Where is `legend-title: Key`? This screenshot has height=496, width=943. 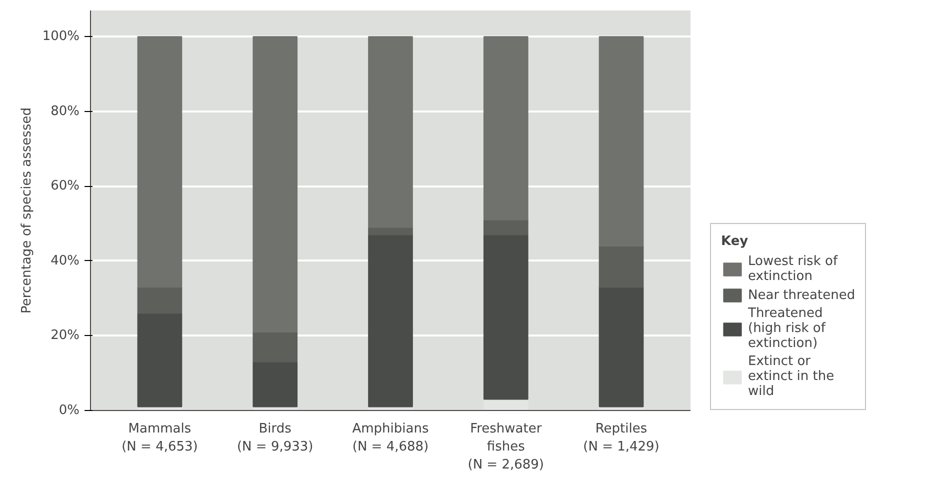 legend-title: Key is located at coordinates (735, 241).